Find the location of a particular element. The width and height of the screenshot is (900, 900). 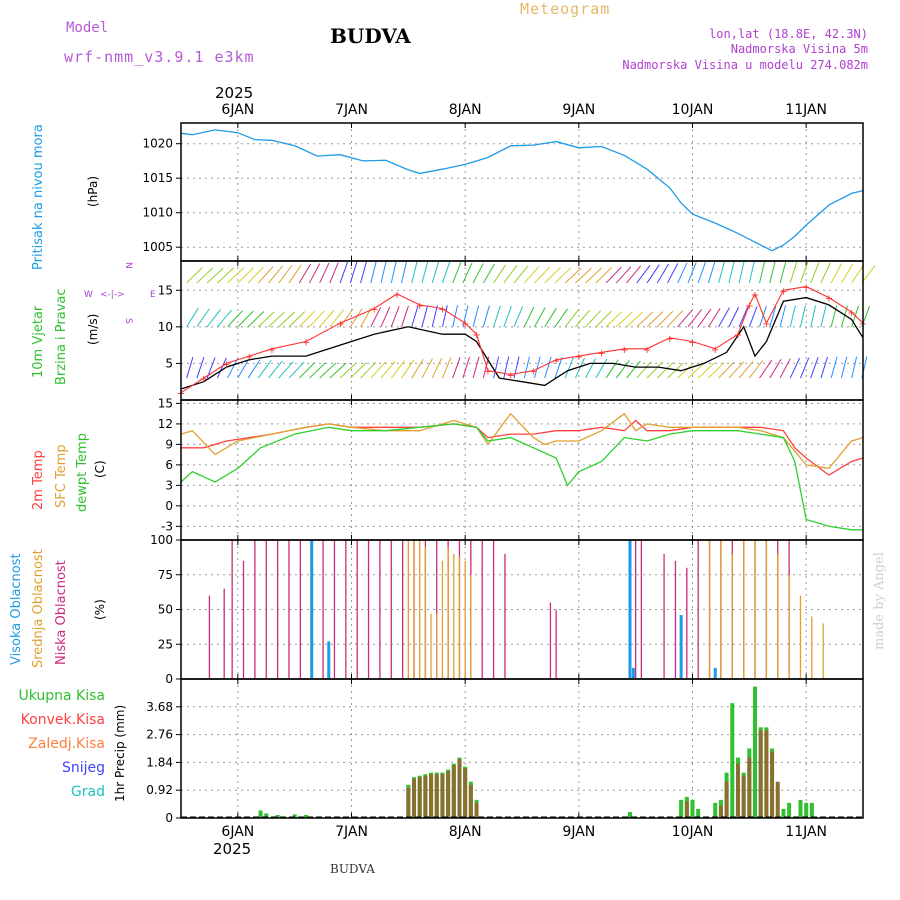

wind-gust-line is located at coordinates (522, 340).